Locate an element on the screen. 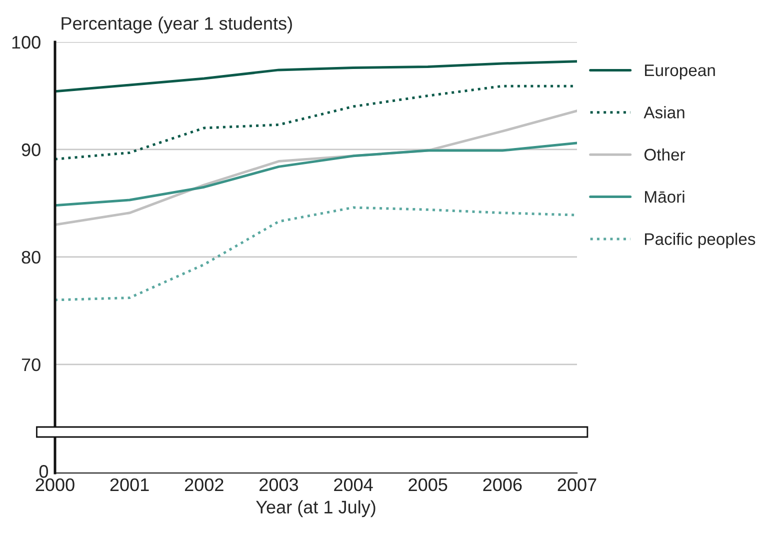 This screenshot has width=761, height=545. x-axis-title: Year (at 1 July) is located at coordinates (316, 509).